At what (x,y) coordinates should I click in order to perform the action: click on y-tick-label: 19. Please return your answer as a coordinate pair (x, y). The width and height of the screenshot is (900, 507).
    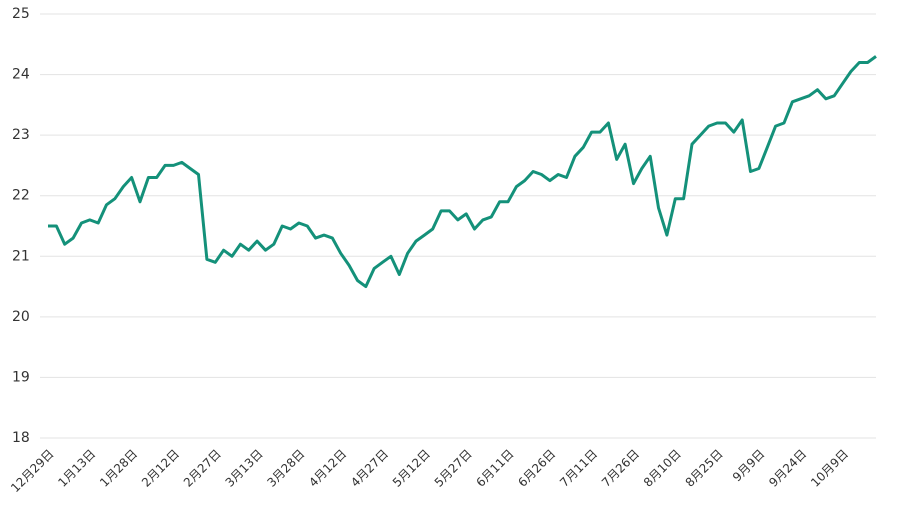
    Looking at the image, I should click on (21, 377).